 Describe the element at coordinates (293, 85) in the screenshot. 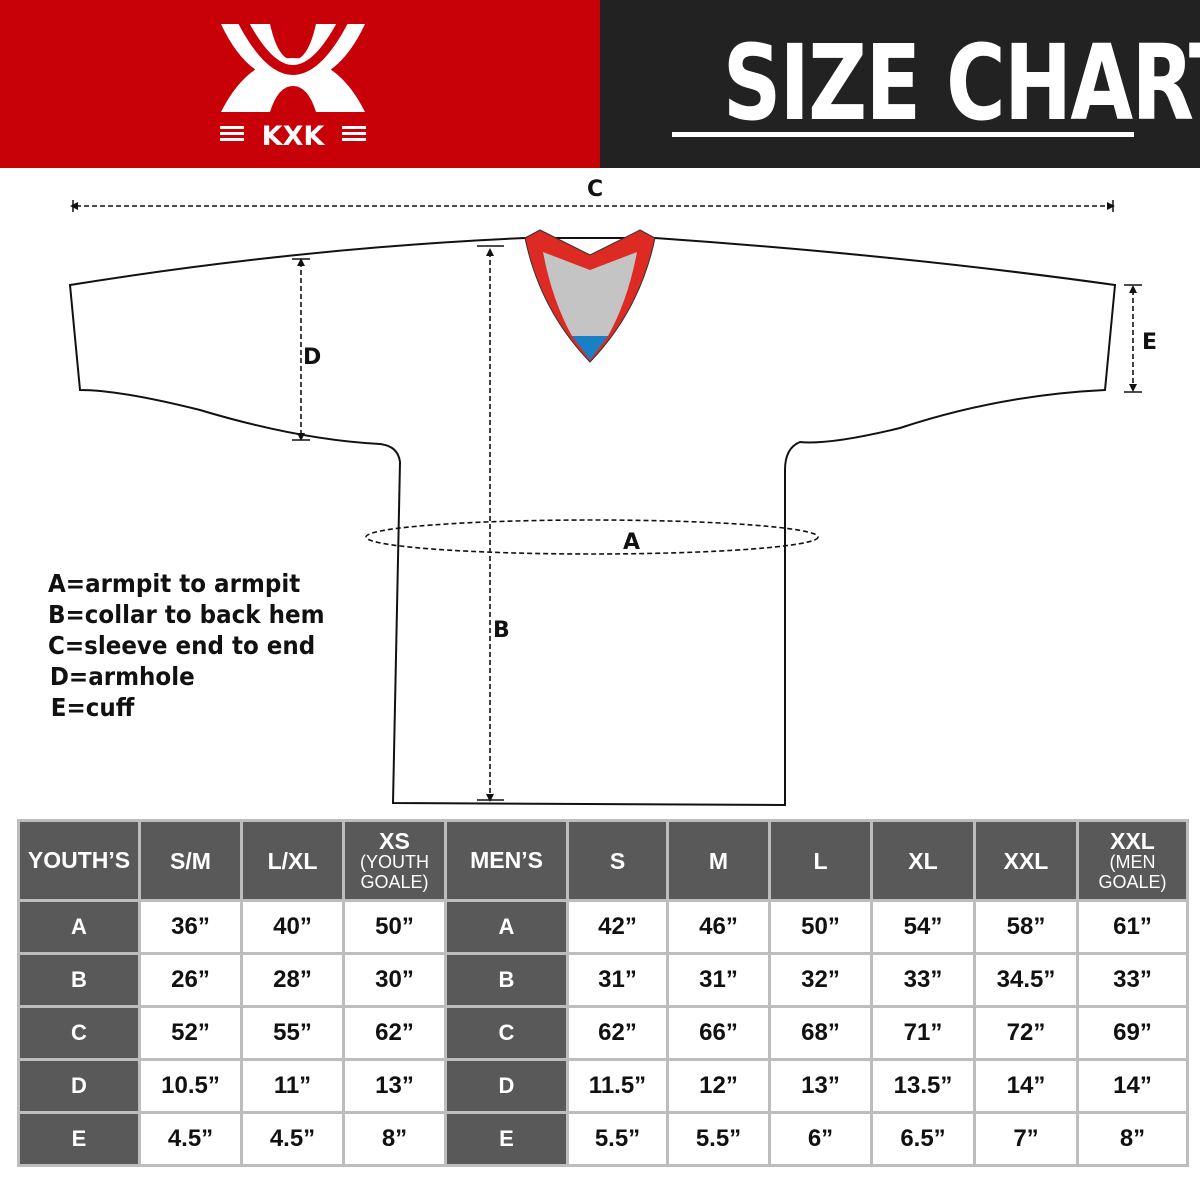

I see `kxk-logo: KXK` at that location.